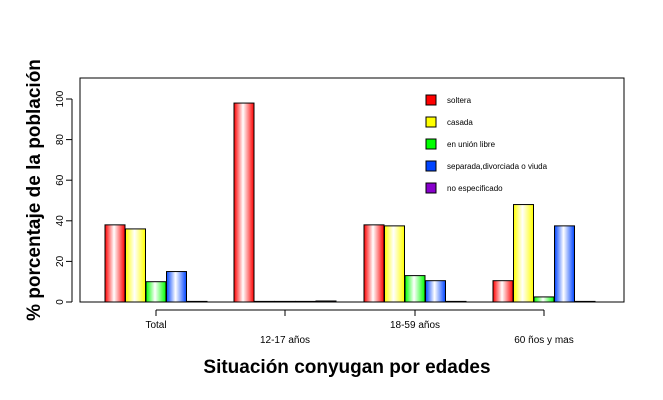 The image size is (663, 400). Describe the element at coordinates (359, 327) in the screenshot. I see `x-axis: Total 12-17 años 18-59 años 60 ños y mas` at that location.